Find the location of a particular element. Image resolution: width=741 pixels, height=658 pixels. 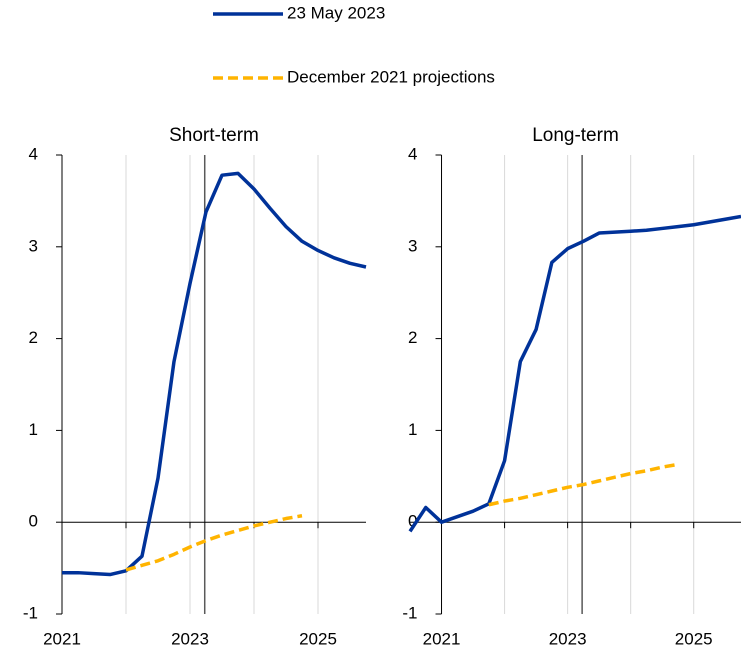

legend-label: 23 May 2023 is located at coordinates (336, 12).